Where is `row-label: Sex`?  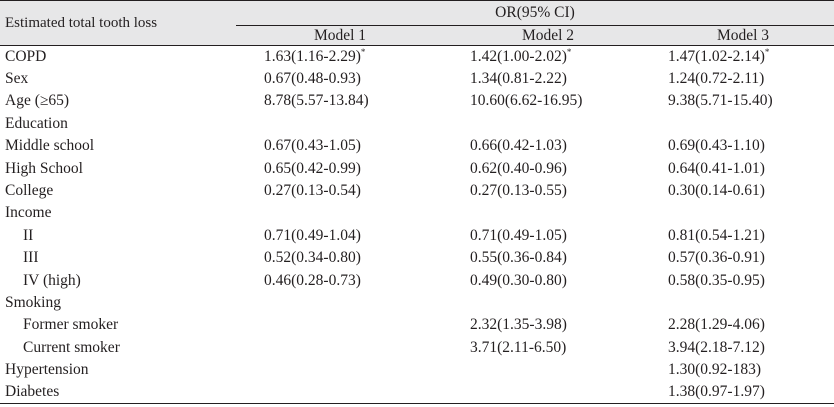 row-label: Sex is located at coordinates (118, 79).